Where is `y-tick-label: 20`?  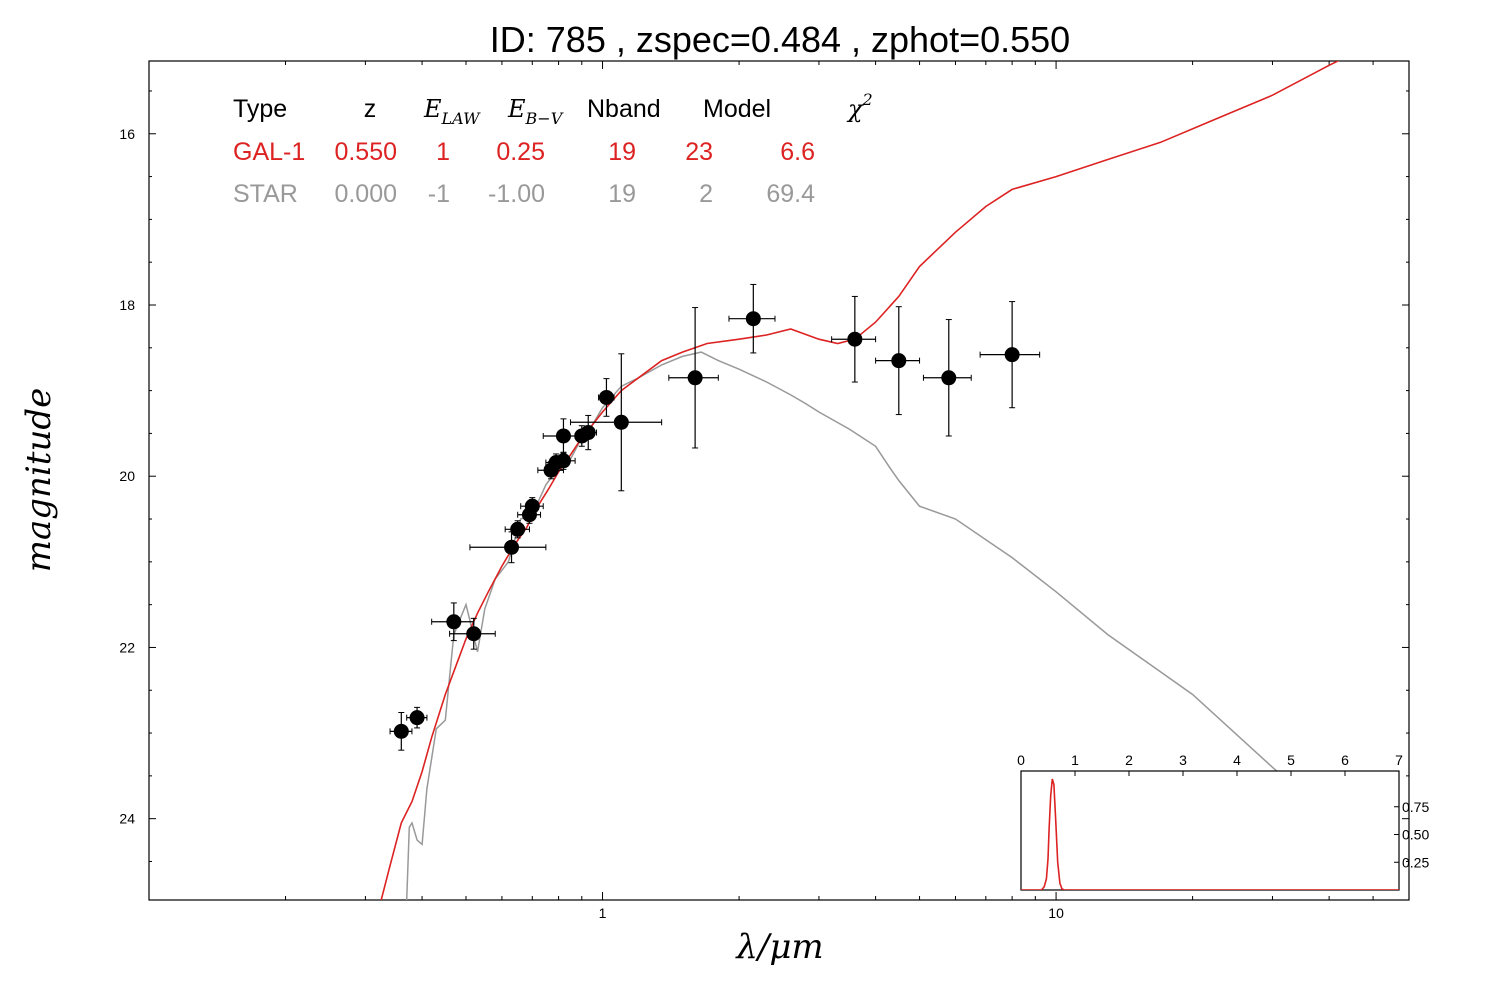
y-tick-label: 20 is located at coordinates (127, 476).